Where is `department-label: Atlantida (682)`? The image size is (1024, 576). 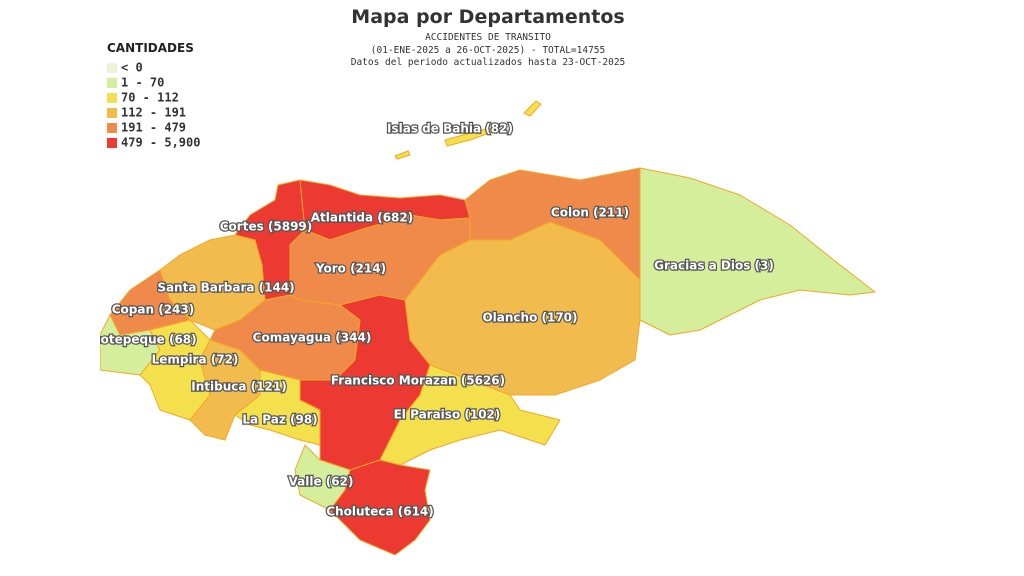 department-label: Atlantida (682) is located at coordinates (362, 218).